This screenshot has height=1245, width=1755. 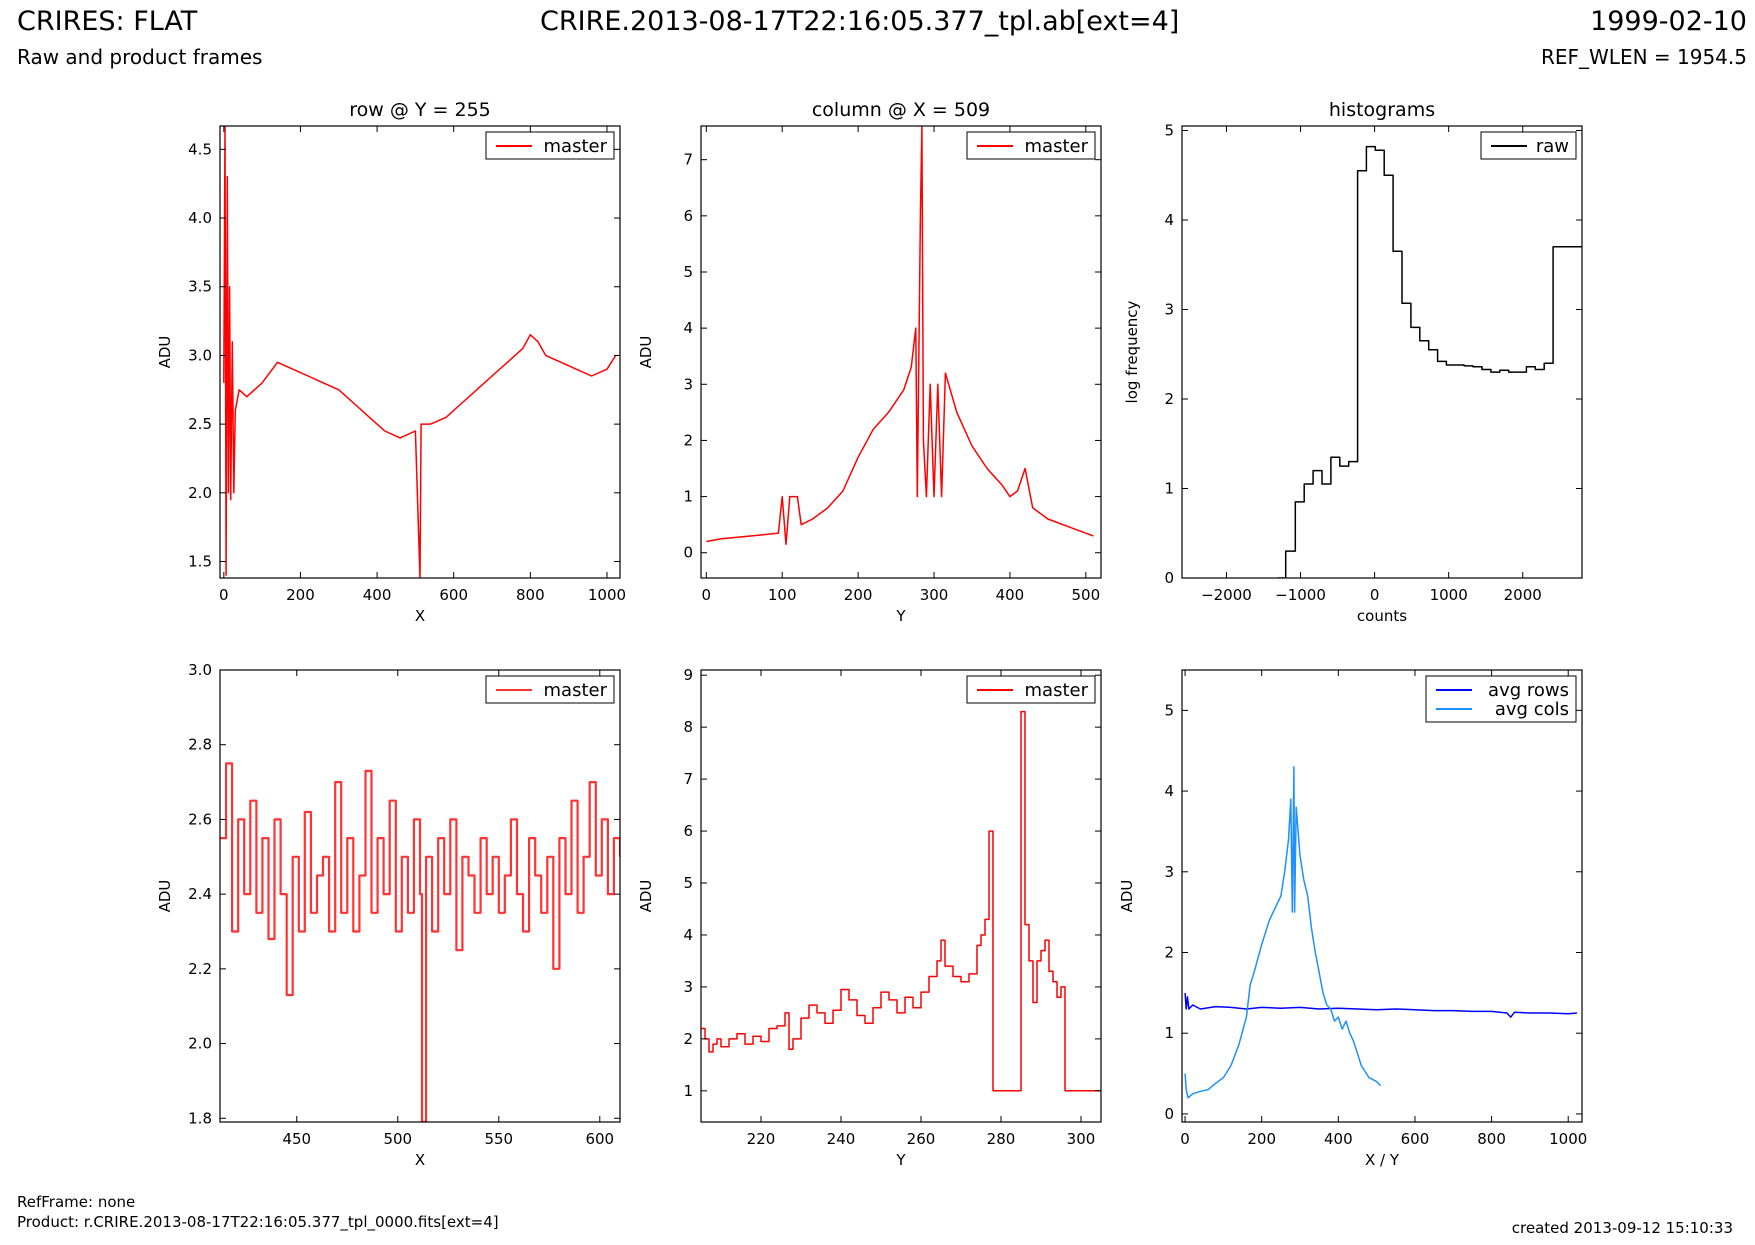 I want to click on chart-col-zoom: 220 240 260 280 300 1 2 3 4 5 6 7 8 9 Y ADU master, so click(x=869, y=917).